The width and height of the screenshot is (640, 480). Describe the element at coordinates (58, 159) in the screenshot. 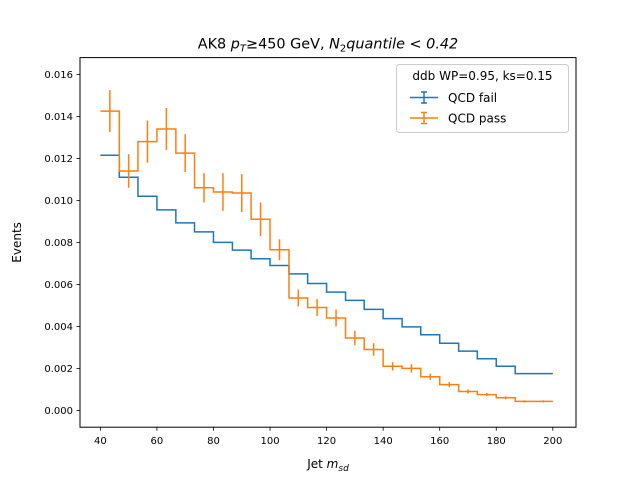

I see `y-tick-label: 0.012` at that location.